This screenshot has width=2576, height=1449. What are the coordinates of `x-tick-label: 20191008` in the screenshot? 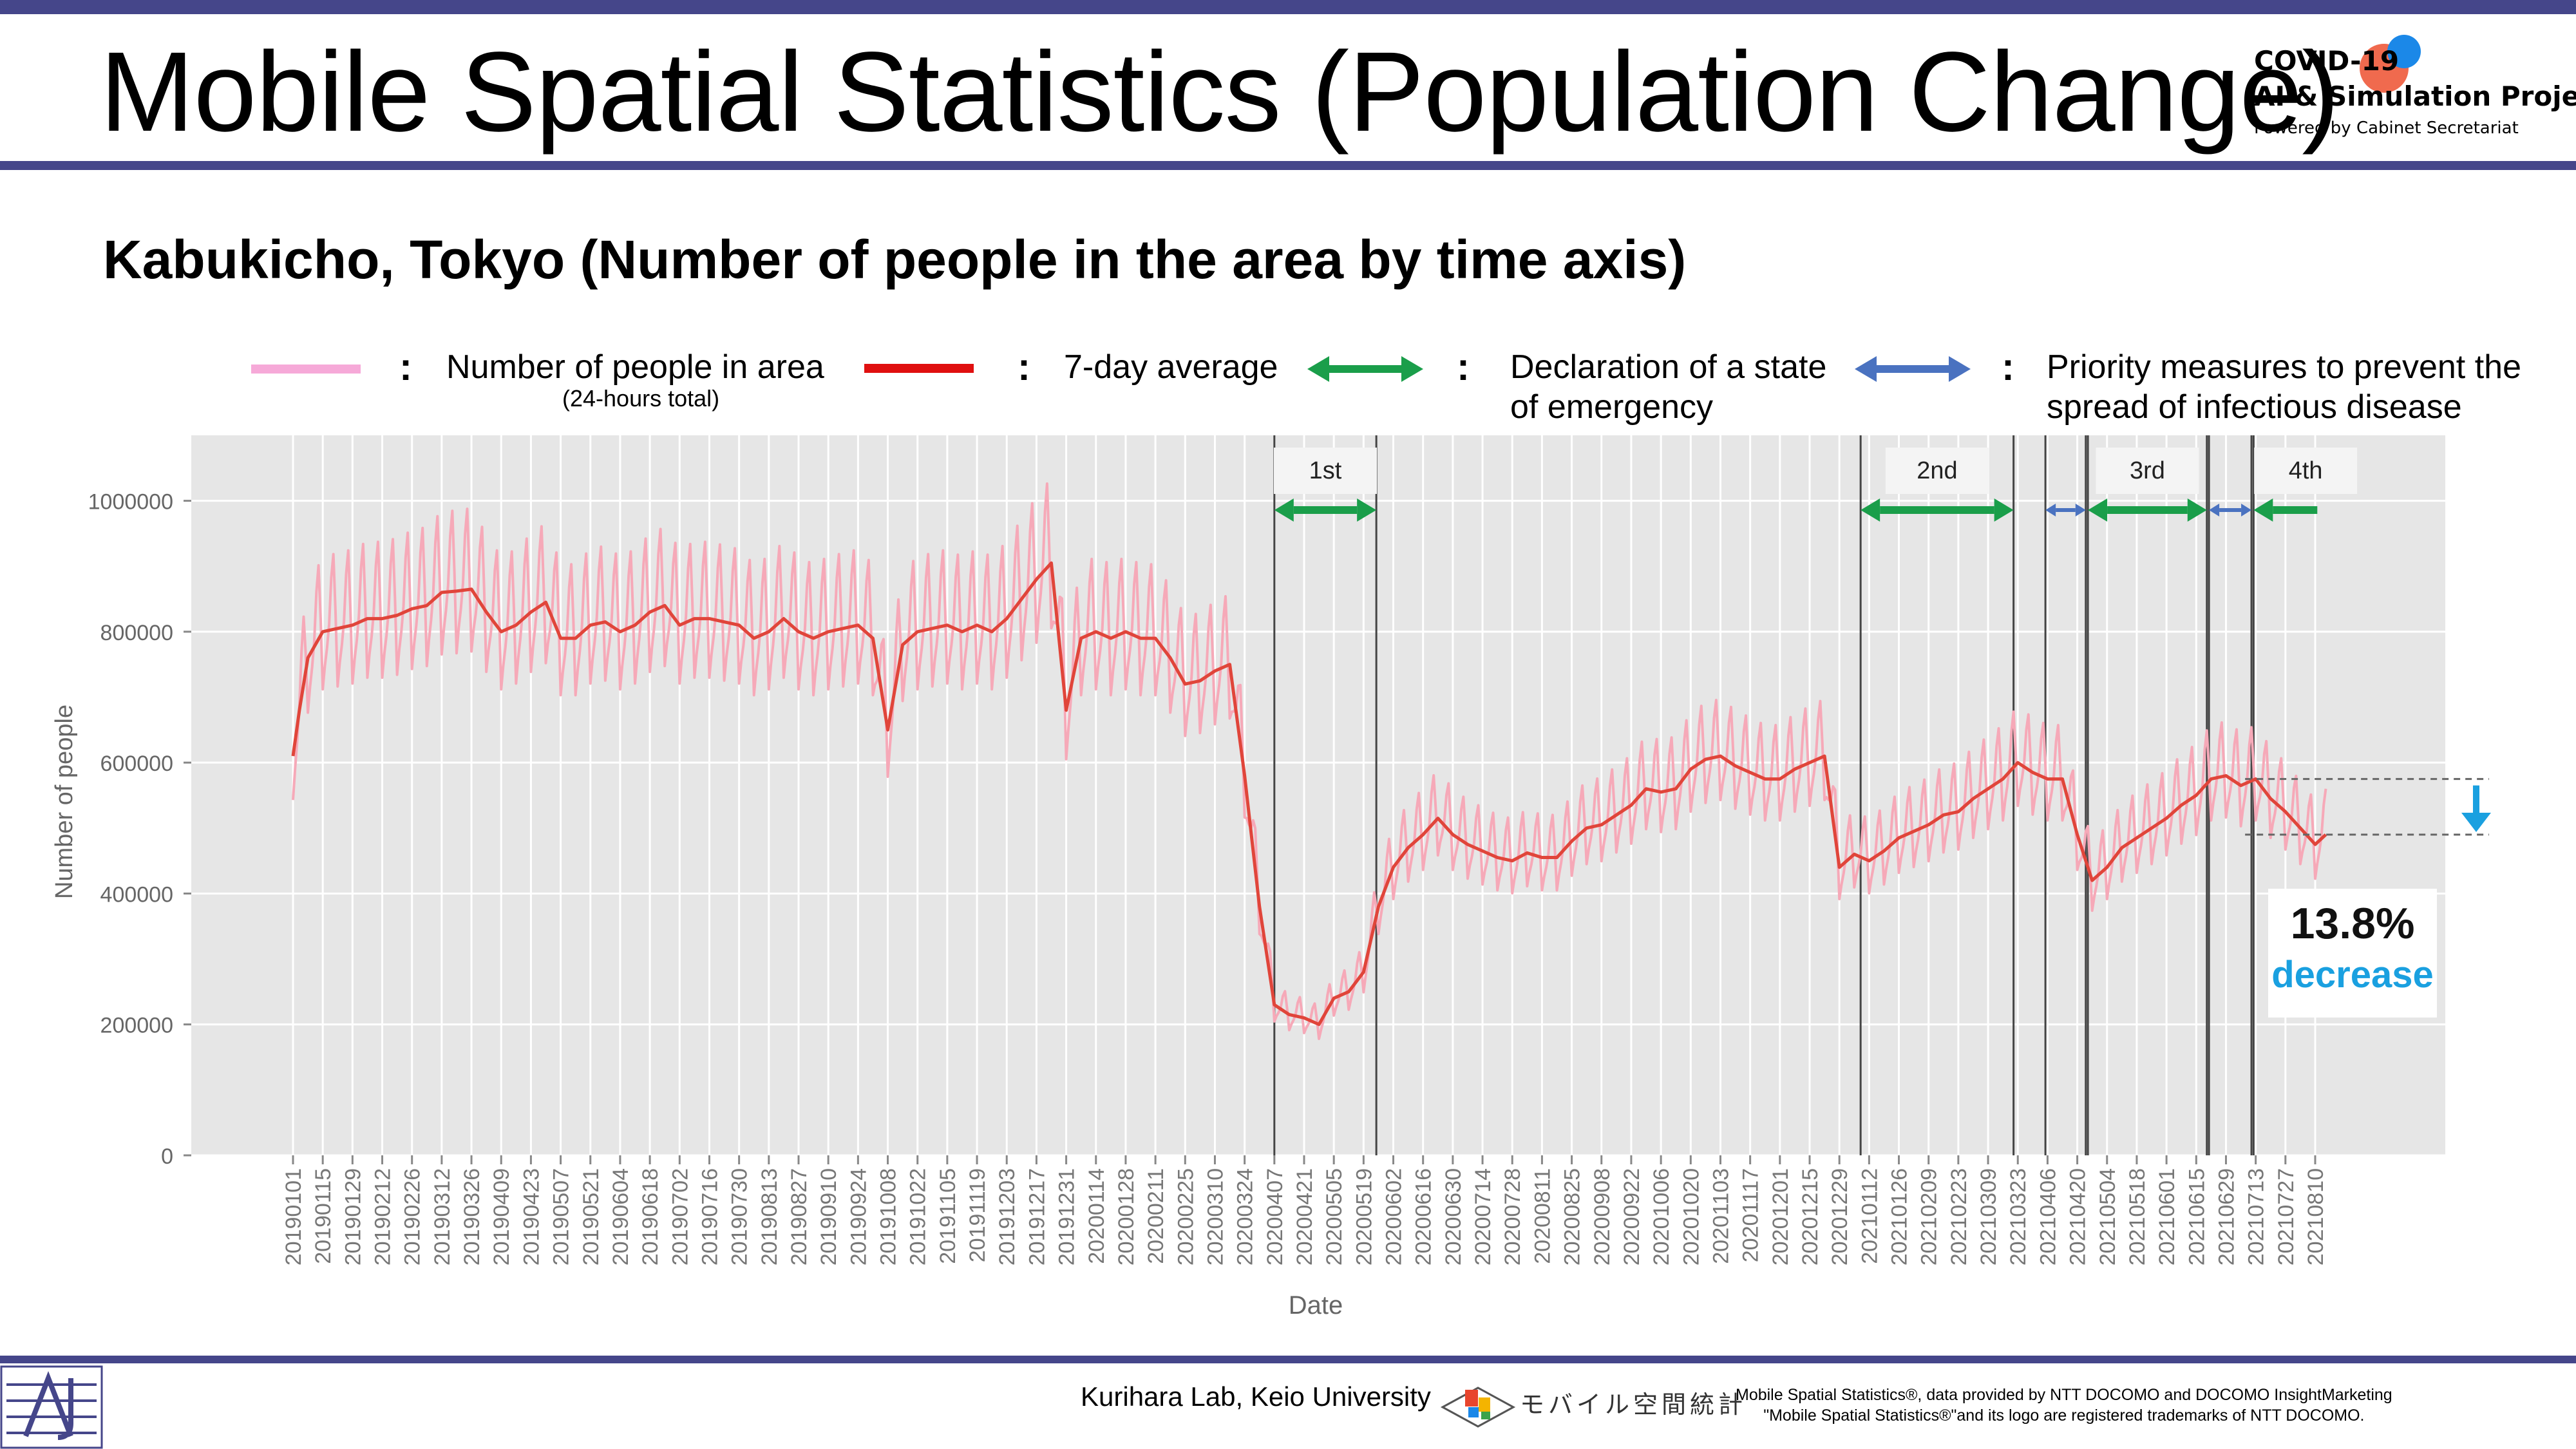 It's located at (888, 1217).